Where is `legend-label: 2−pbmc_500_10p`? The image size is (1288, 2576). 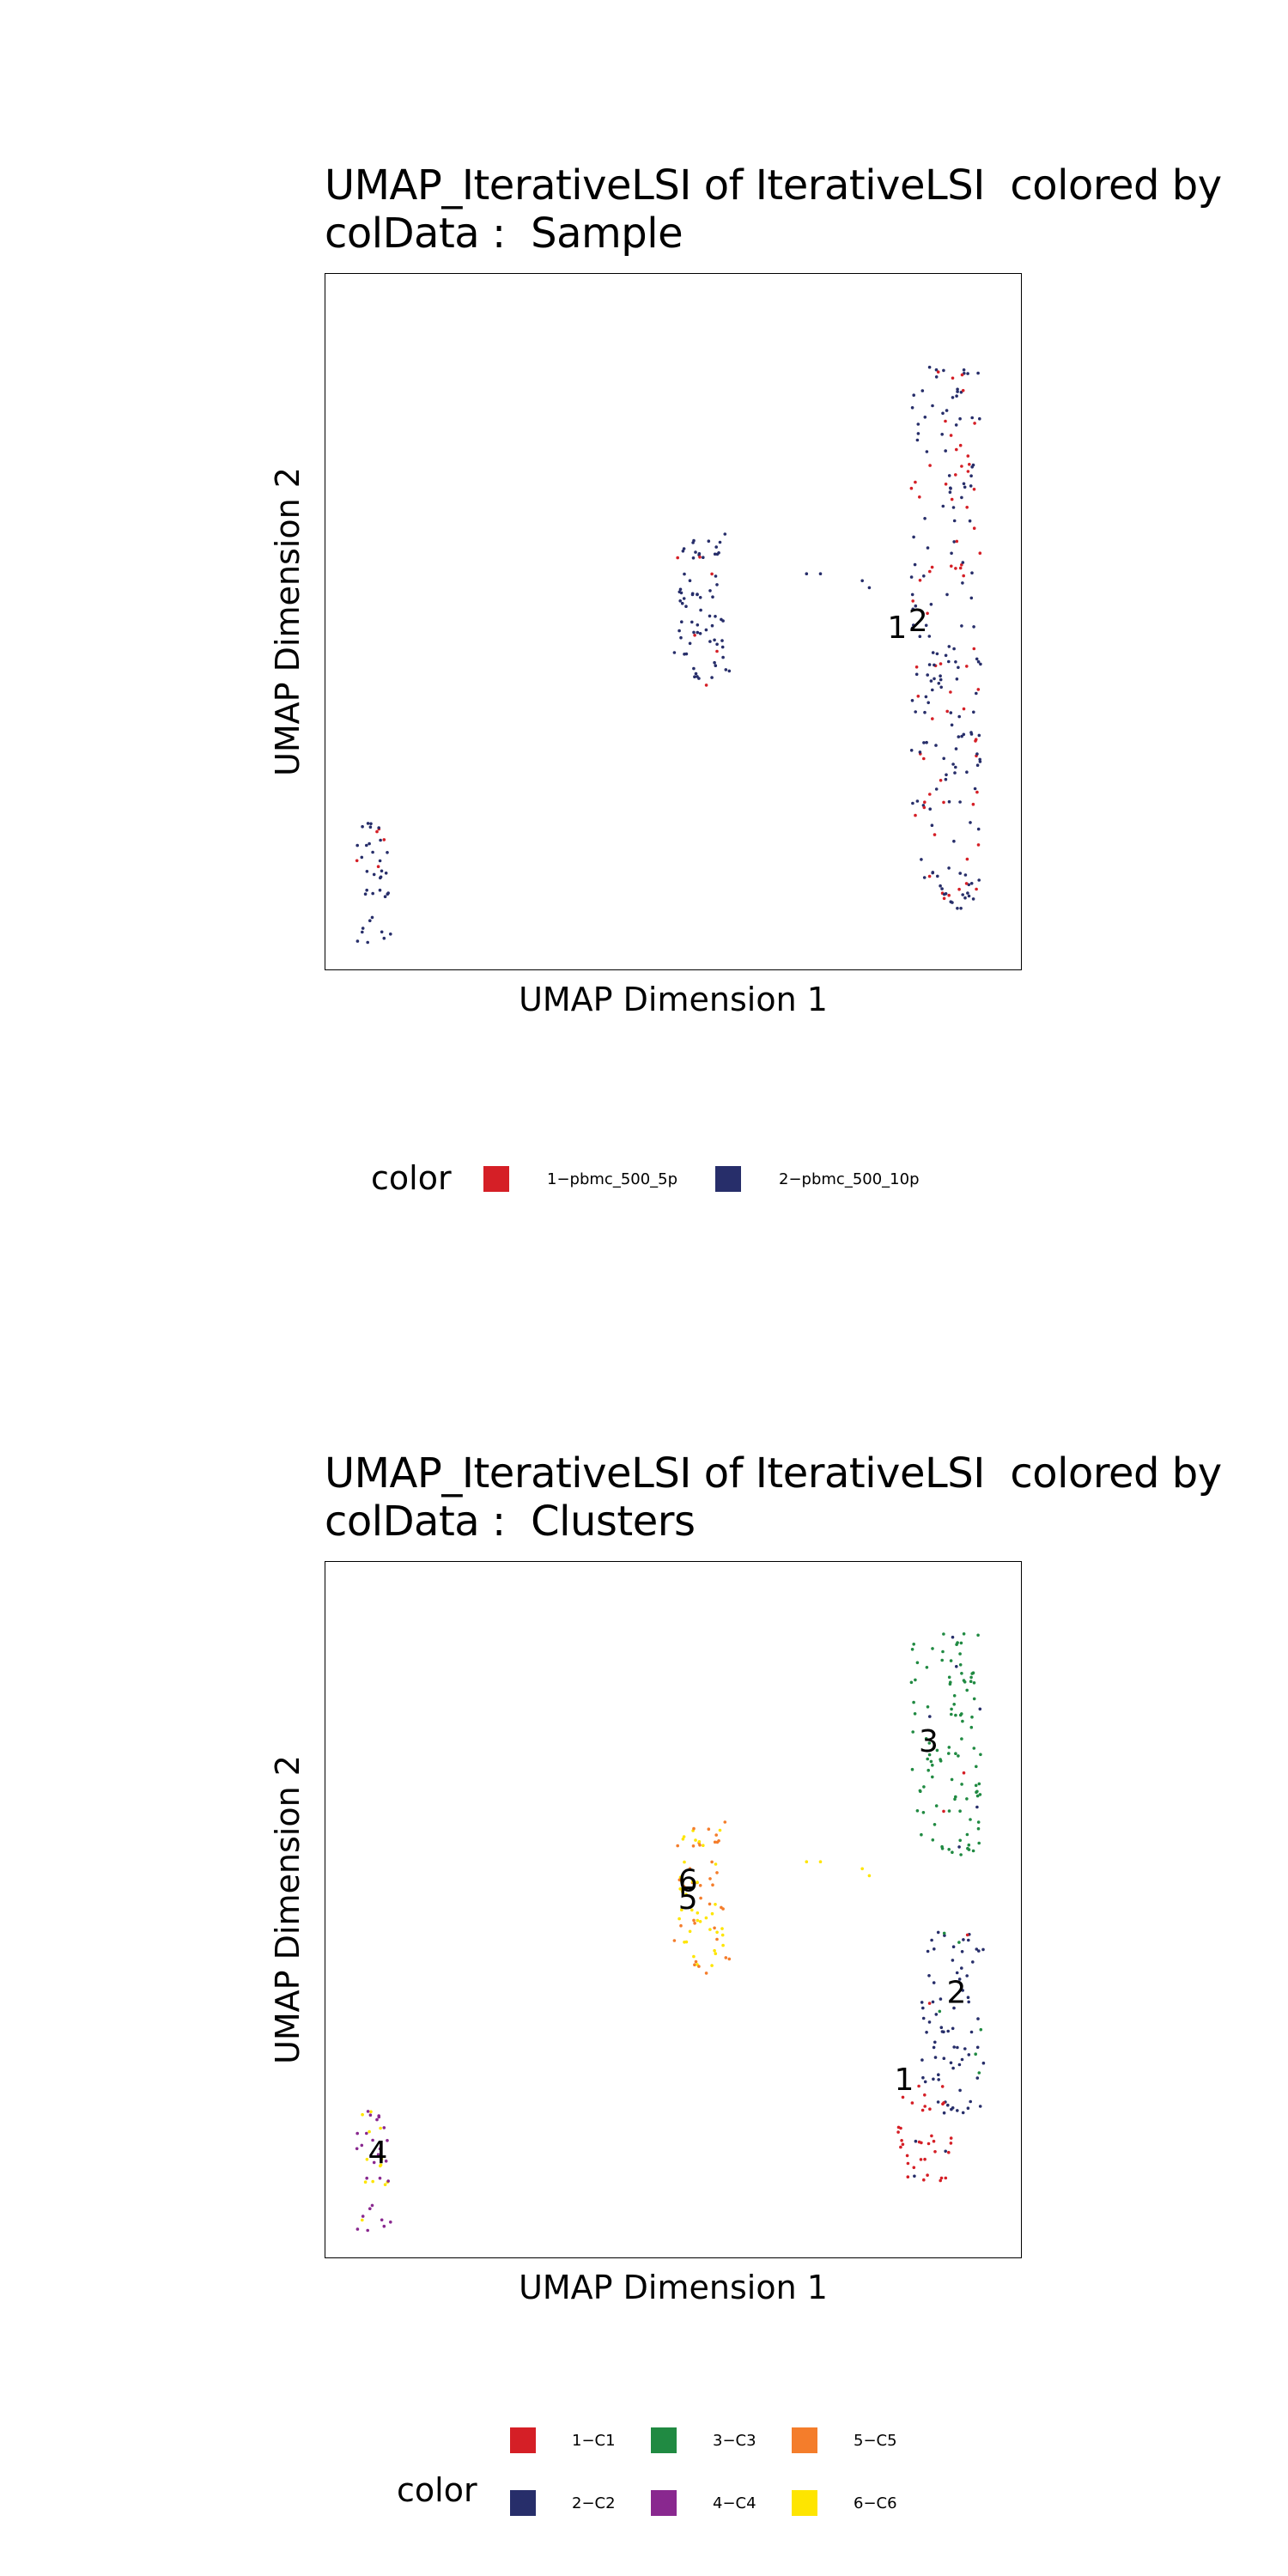 legend-label: 2−pbmc_500_10p is located at coordinates (850, 1179).